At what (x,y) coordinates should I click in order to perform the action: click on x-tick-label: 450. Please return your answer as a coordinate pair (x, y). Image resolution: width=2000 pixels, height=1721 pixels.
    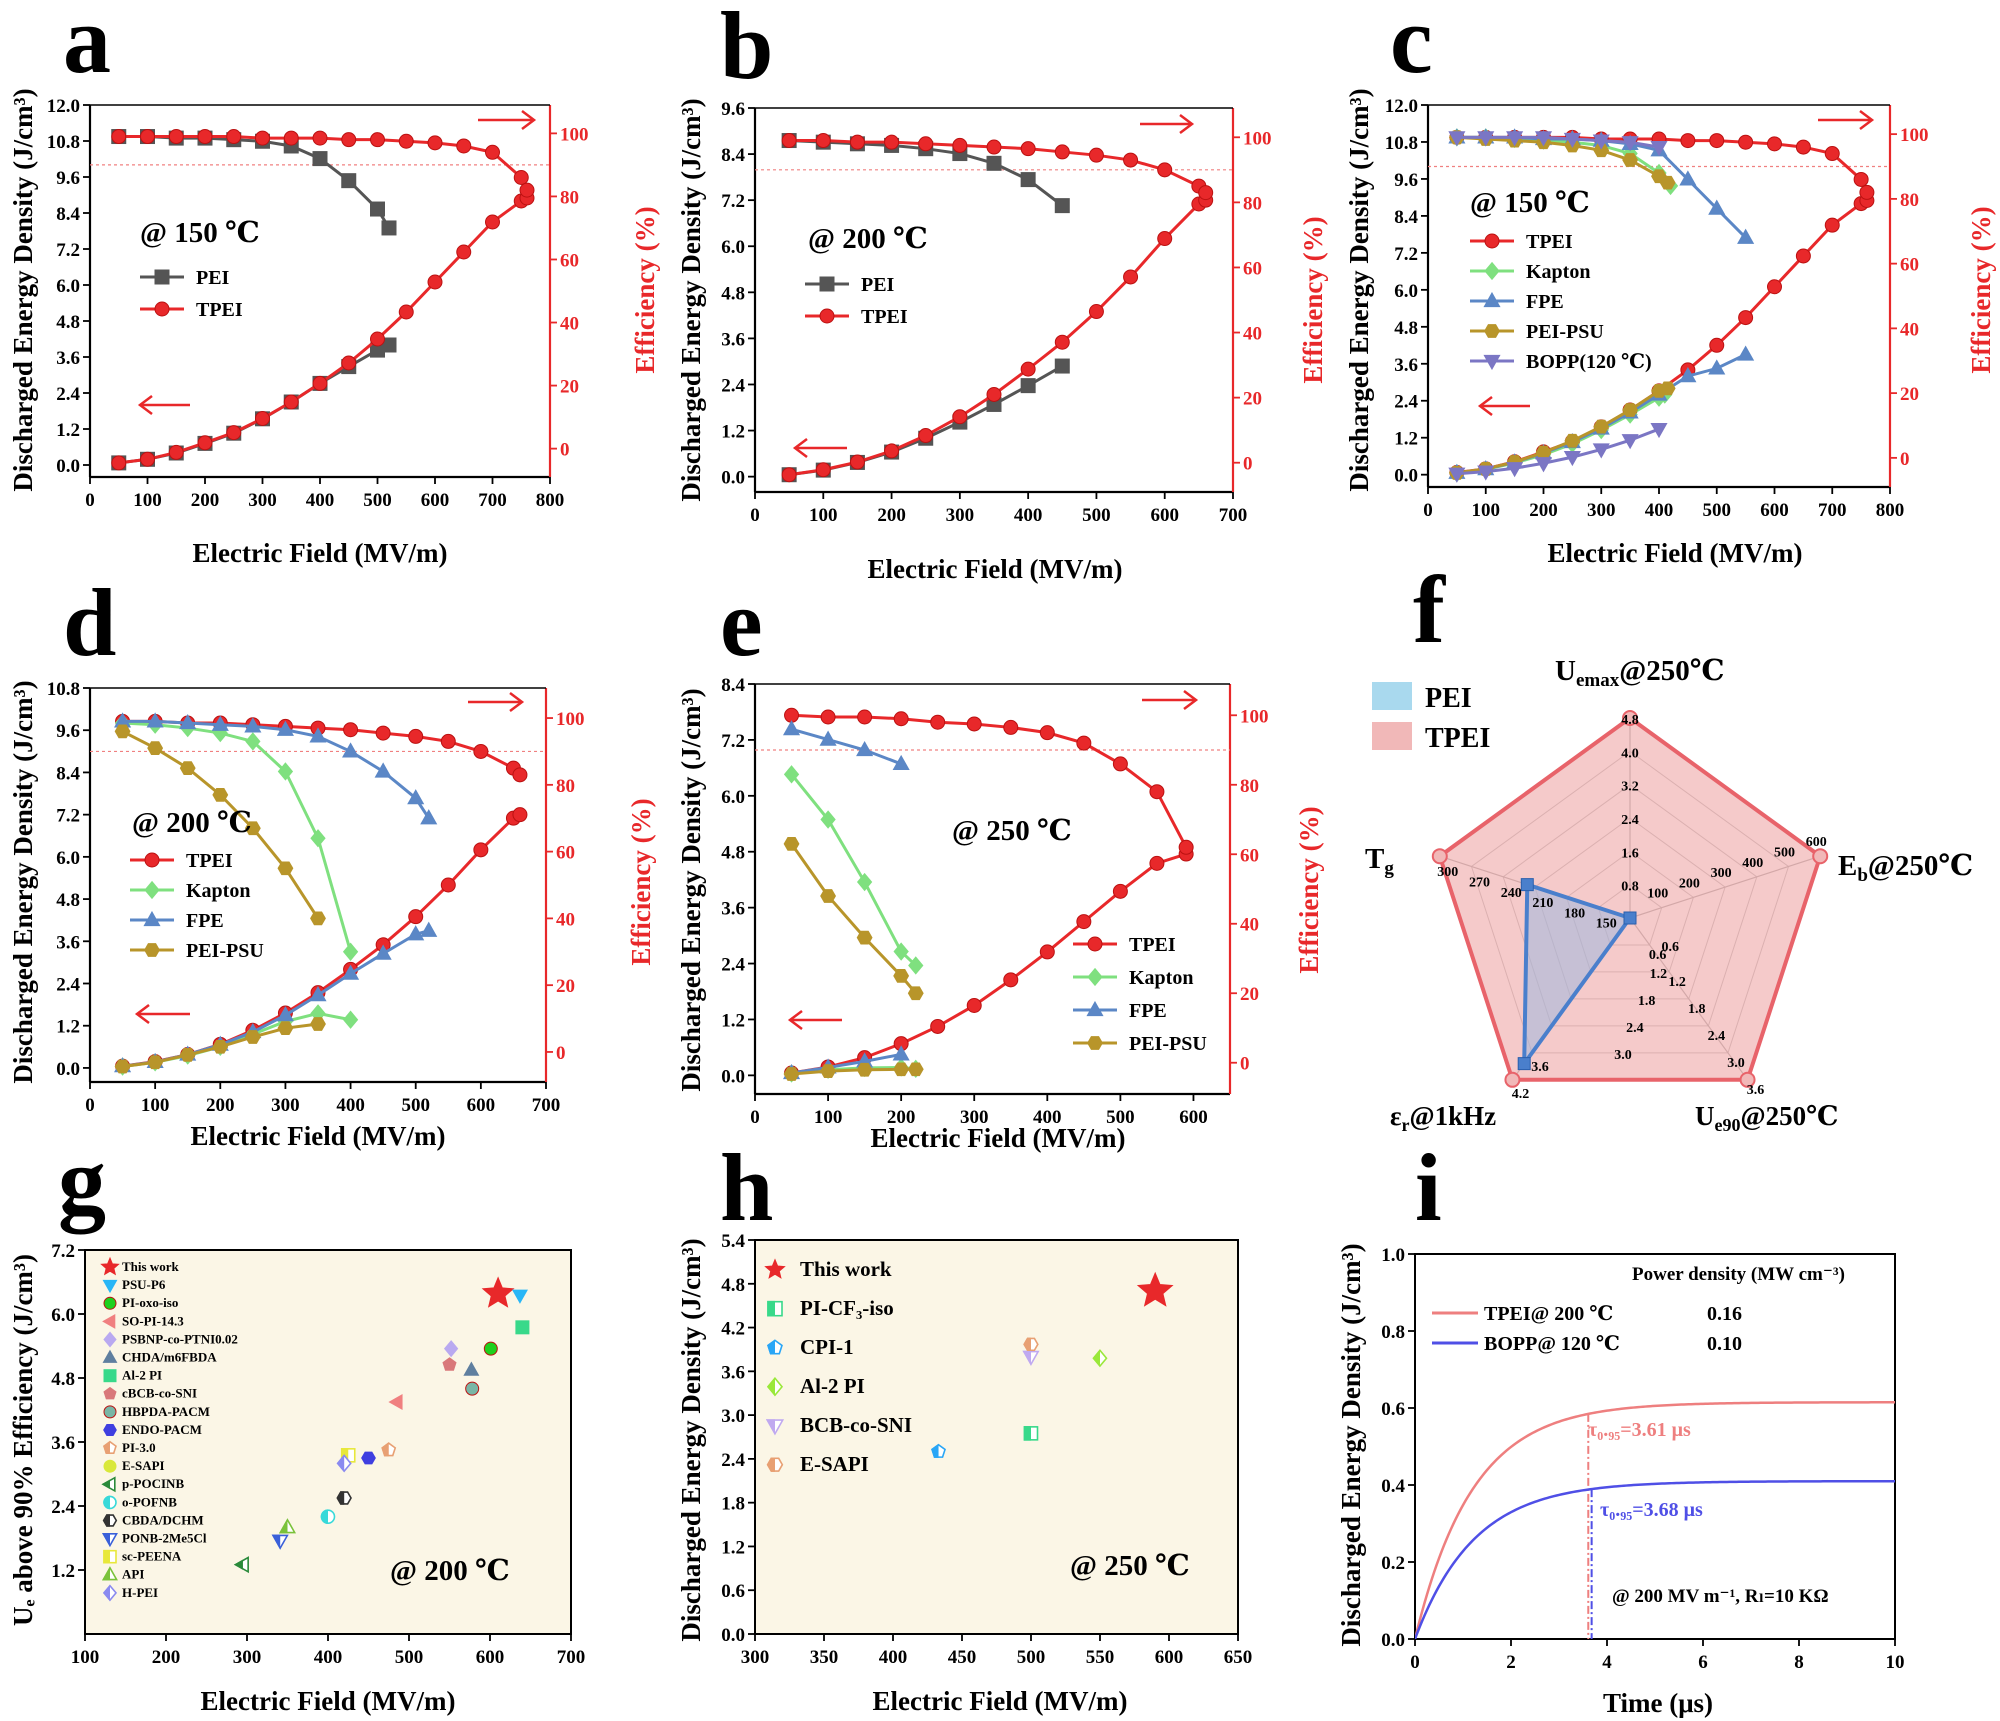
    Looking at the image, I should click on (962, 1657).